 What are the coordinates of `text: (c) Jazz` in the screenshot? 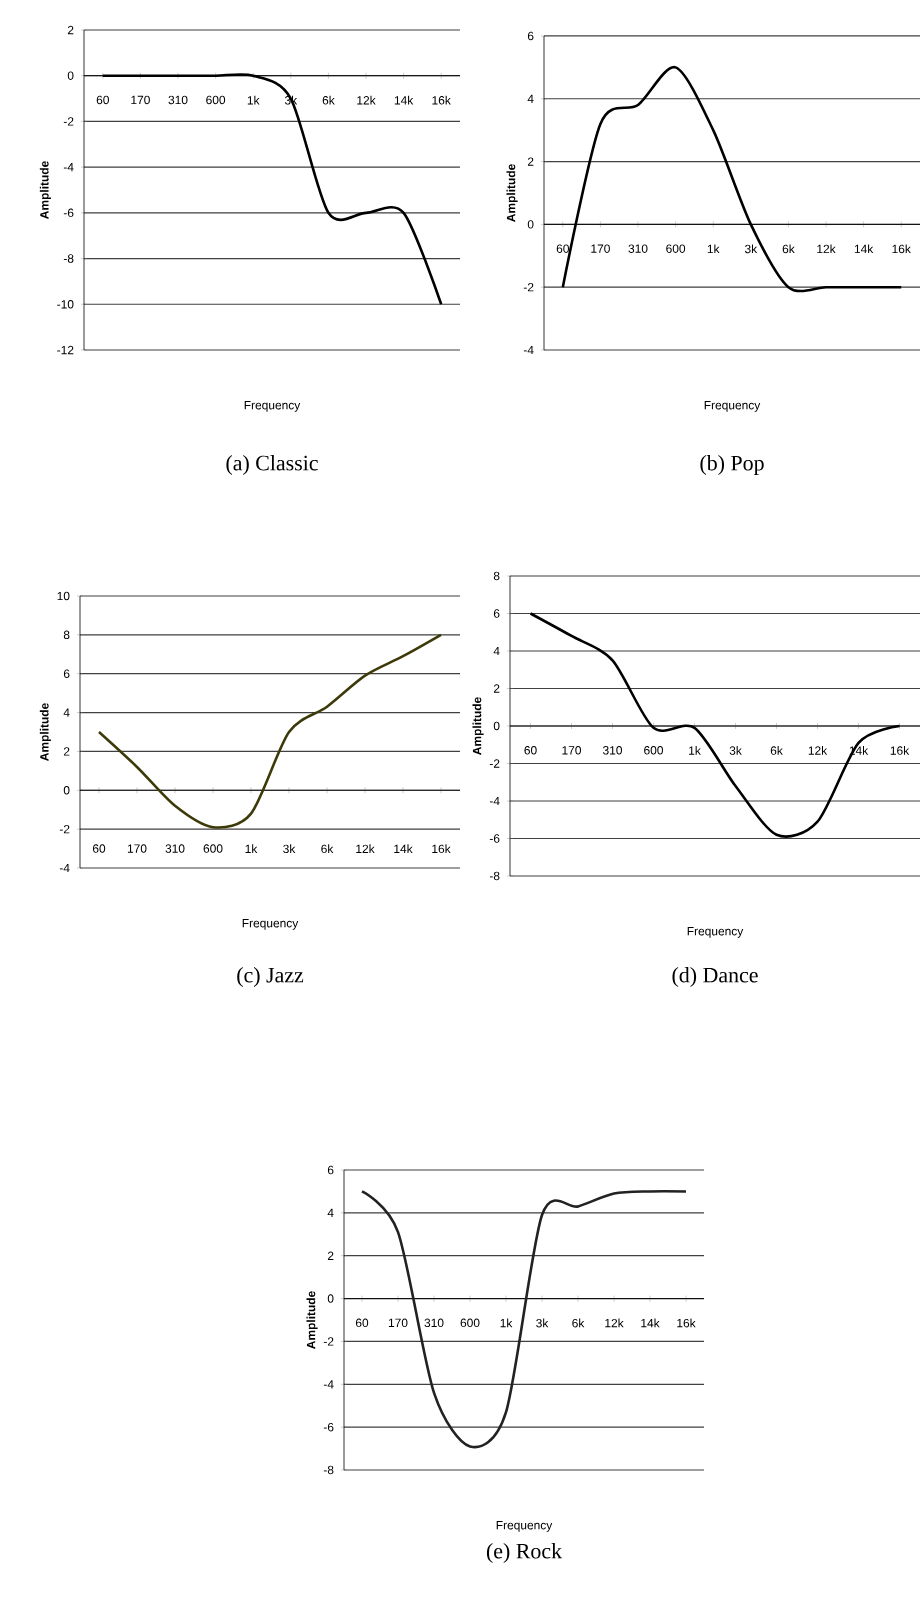 It's located at (270, 977).